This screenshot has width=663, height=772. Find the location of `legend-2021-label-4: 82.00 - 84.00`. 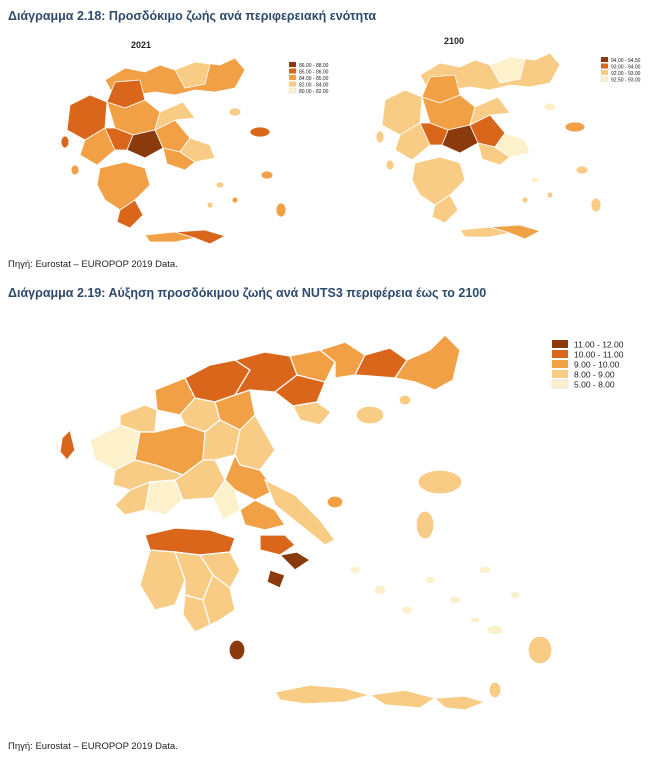

legend-2021-label-4: 82.00 - 84.00 is located at coordinates (314, 86).